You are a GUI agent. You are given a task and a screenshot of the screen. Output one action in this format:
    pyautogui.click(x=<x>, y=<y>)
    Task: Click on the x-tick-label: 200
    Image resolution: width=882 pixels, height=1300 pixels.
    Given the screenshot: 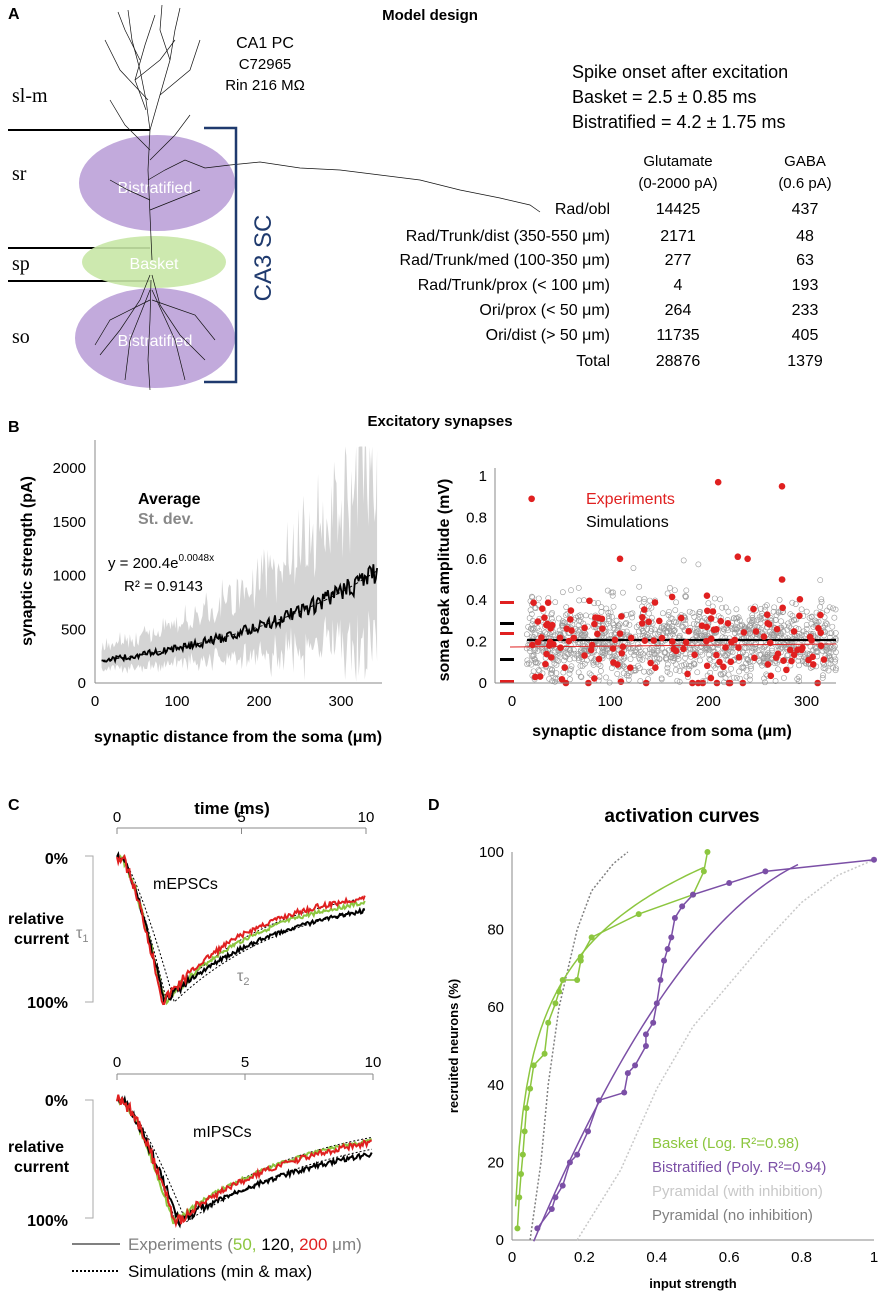 What is the action you would take?
    pyautogui.click(x=258, y=701)
    